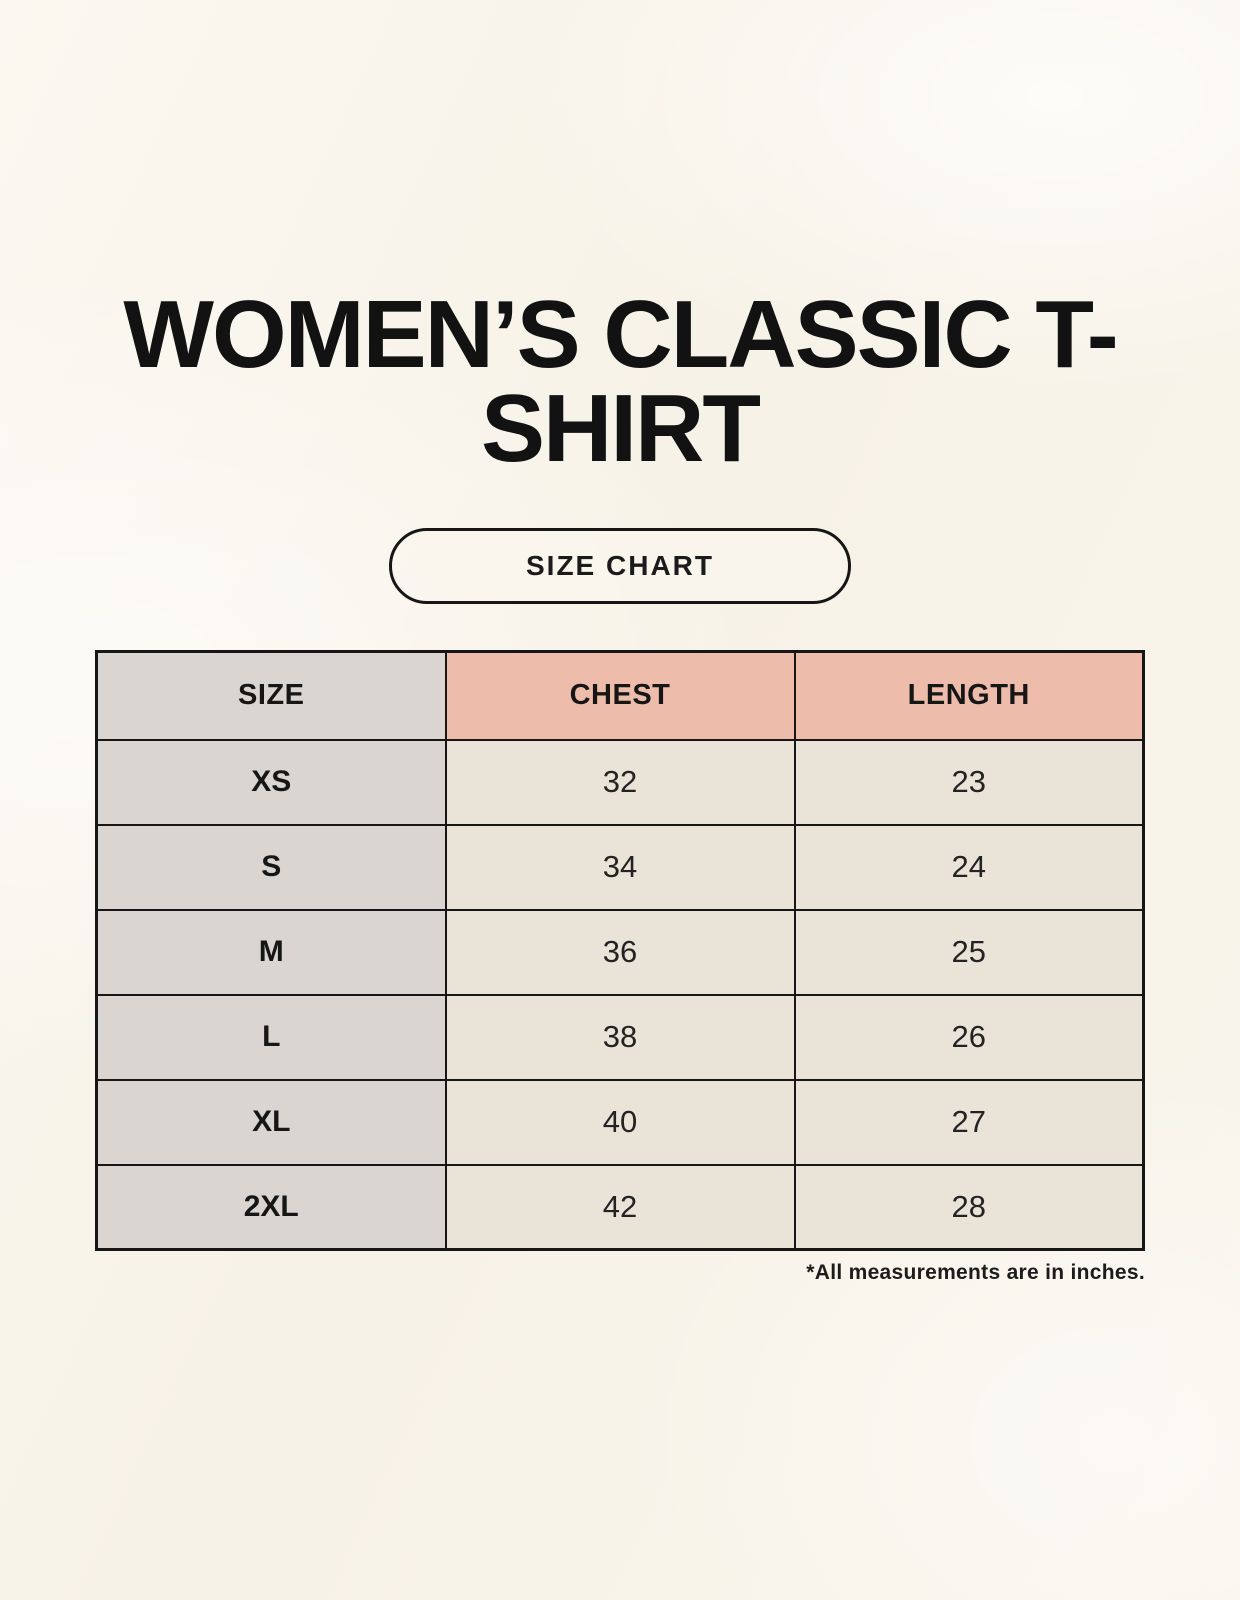 This screenshot has height=1600, width=1240. Describe the element at coordinates (969, 1037) in the screenshot. I see `length-value-l: 26` at that location.